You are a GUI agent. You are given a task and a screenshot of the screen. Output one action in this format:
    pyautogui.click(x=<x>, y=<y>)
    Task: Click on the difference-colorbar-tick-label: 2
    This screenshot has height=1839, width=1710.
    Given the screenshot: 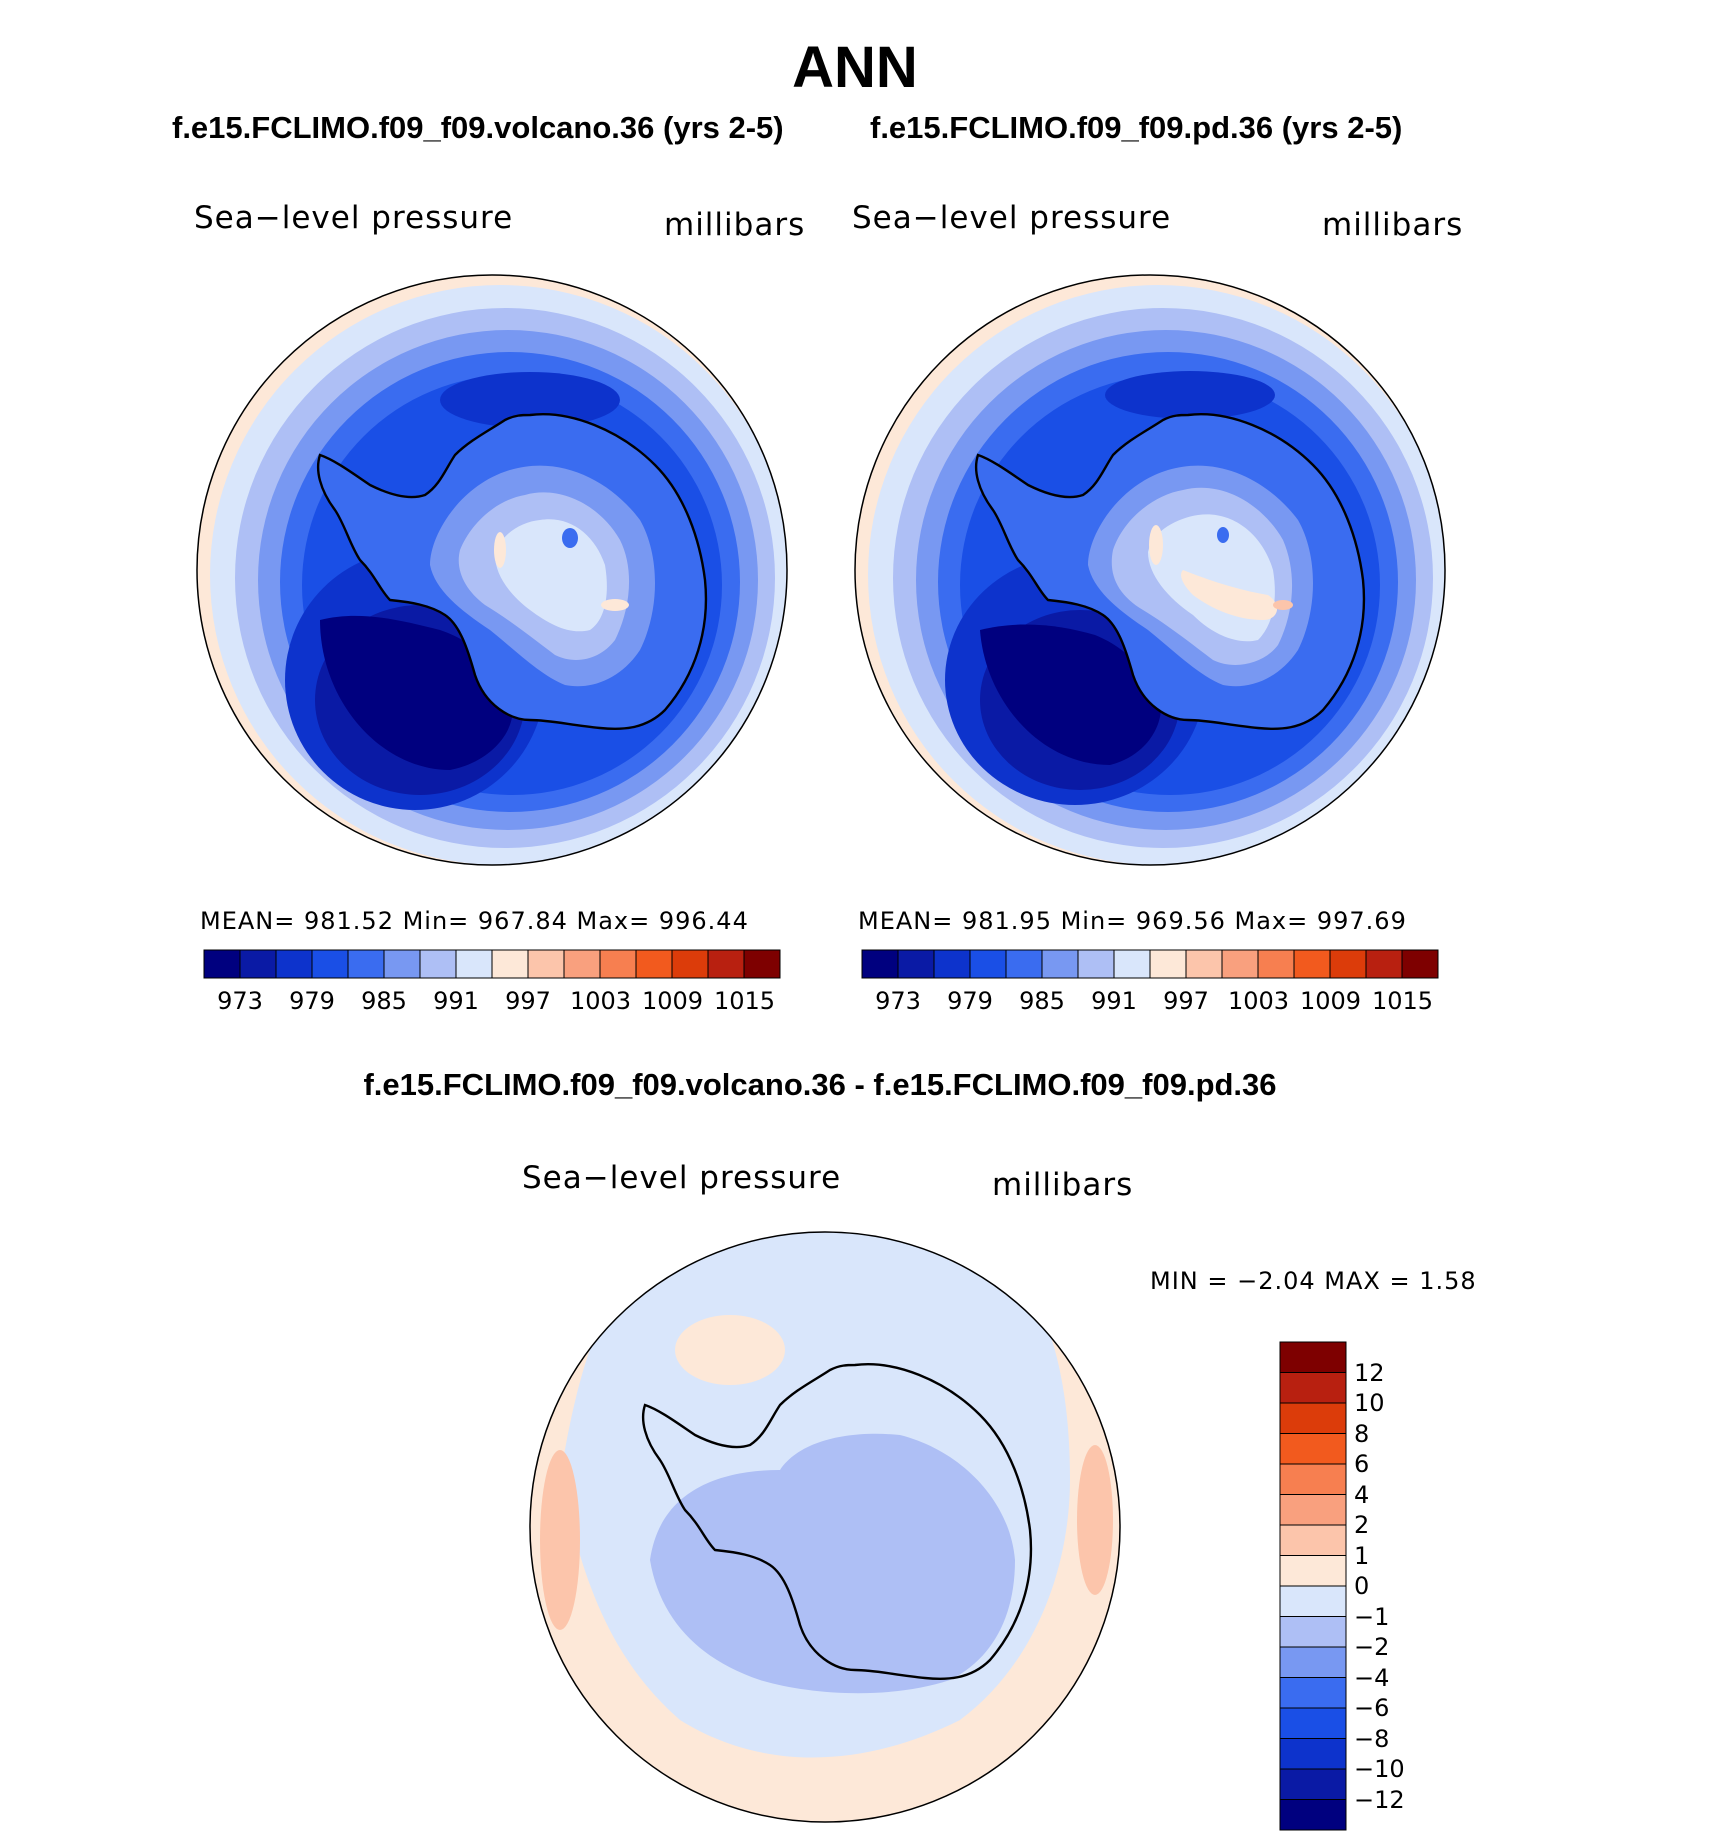 What is the action you would take?
    pyautogui.click(x=1362, y=1525)
    